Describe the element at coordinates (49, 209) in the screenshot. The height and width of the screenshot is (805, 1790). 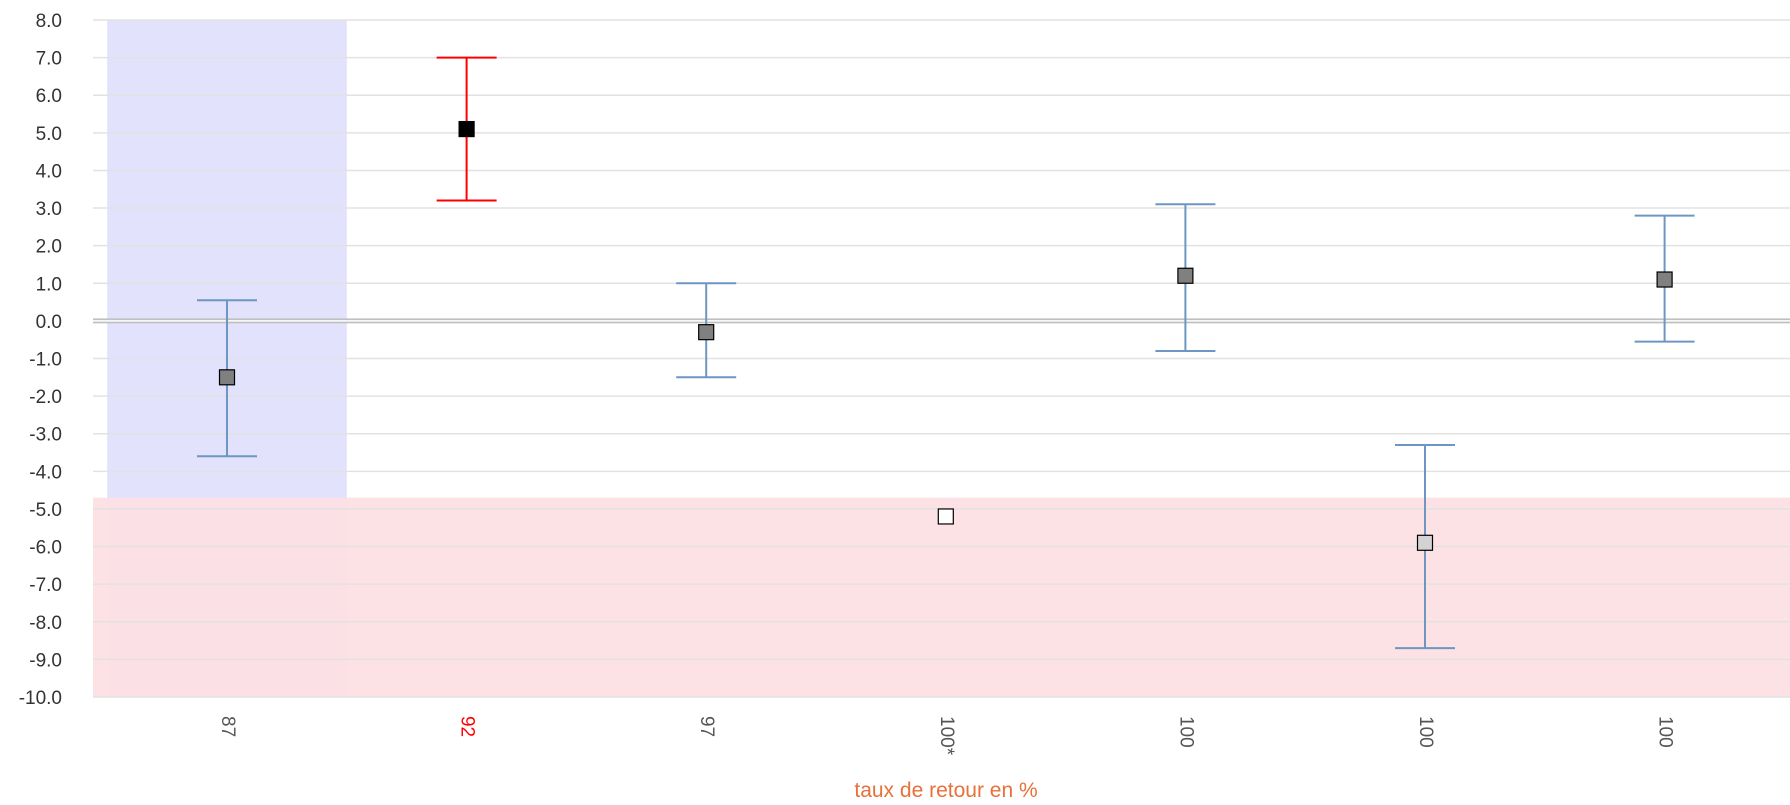
I see `y-tick-label: 3.0` at that location.